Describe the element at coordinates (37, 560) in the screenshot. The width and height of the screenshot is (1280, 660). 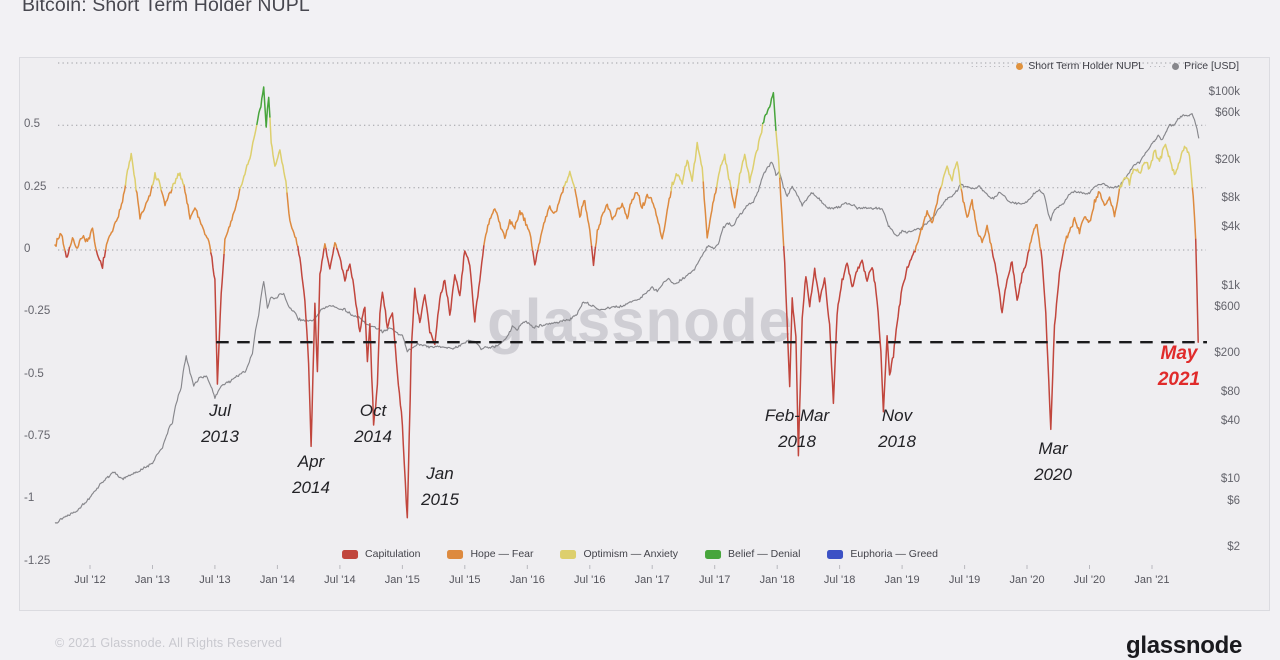
I see `y-left-tick-label: -1.25` at that location.